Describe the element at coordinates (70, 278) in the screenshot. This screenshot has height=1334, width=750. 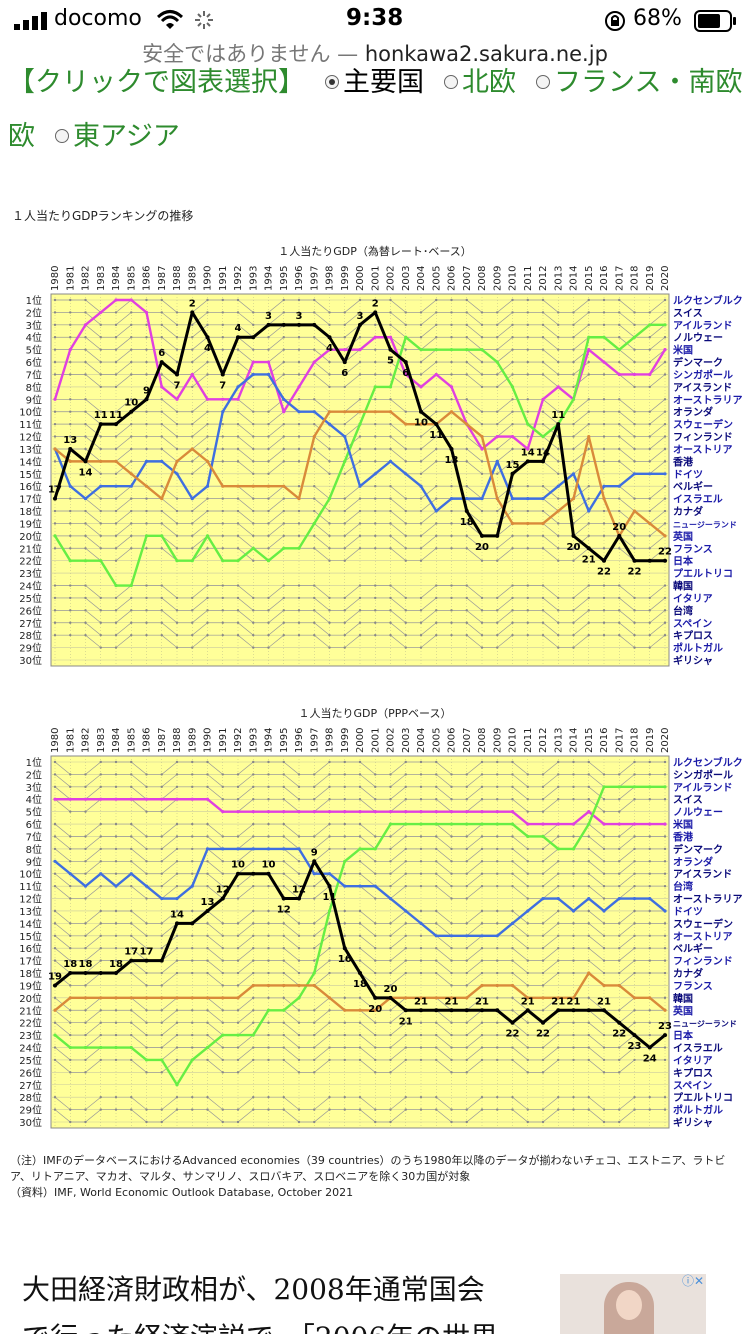
I see `x-tick-label: 1981` at that location.